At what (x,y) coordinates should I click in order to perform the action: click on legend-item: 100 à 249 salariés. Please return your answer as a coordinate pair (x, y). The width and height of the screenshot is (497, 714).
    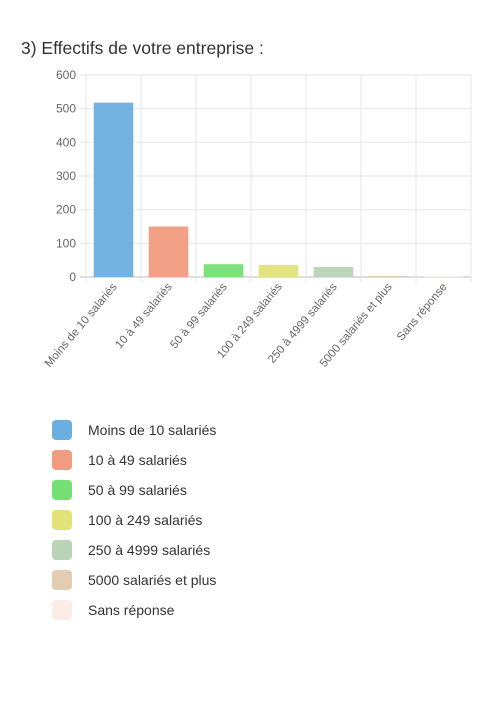
    Looking at the image, I should click on (134, 520).